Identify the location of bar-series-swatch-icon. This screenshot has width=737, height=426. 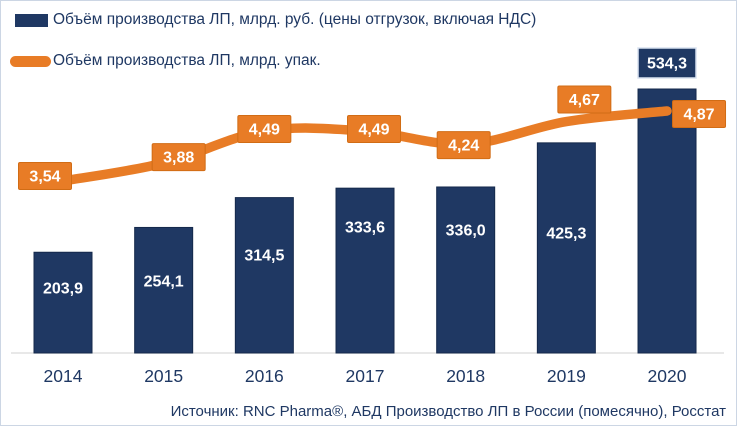
(31, 20).